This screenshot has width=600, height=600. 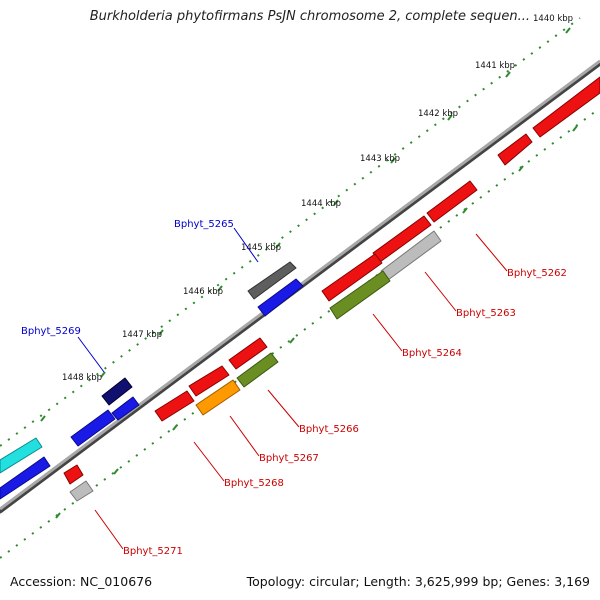 I want to click on gene-cyan-arrow, so click(x=21, y=455).